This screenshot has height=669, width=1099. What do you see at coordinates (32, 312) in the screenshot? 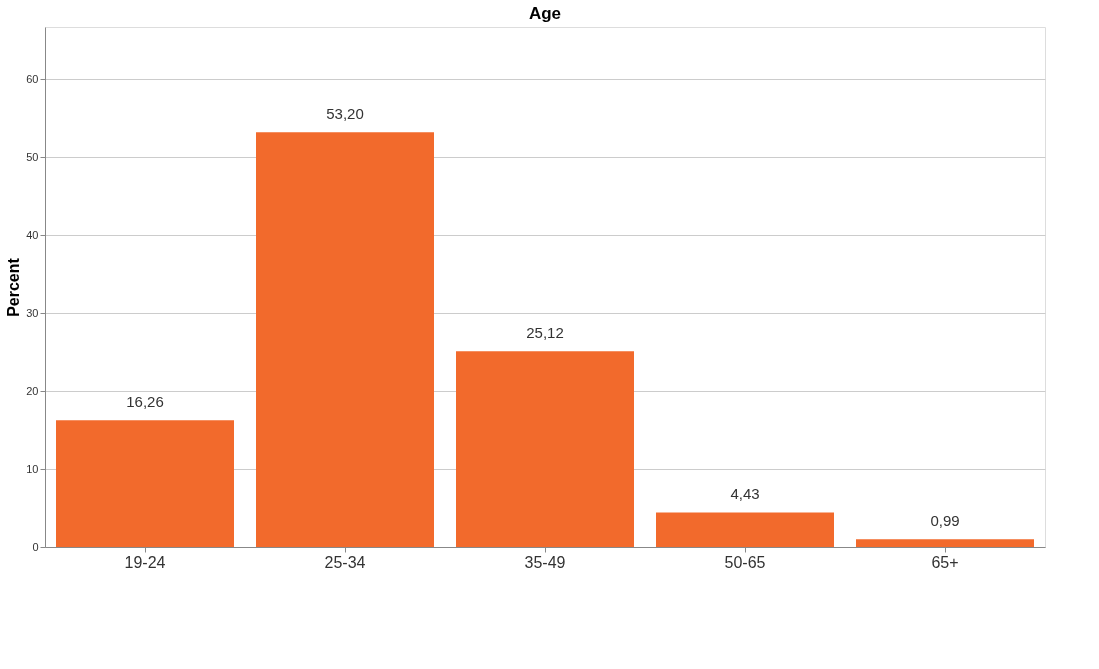
I see `y-tick-label: 30` at bounding box center [32, 312].